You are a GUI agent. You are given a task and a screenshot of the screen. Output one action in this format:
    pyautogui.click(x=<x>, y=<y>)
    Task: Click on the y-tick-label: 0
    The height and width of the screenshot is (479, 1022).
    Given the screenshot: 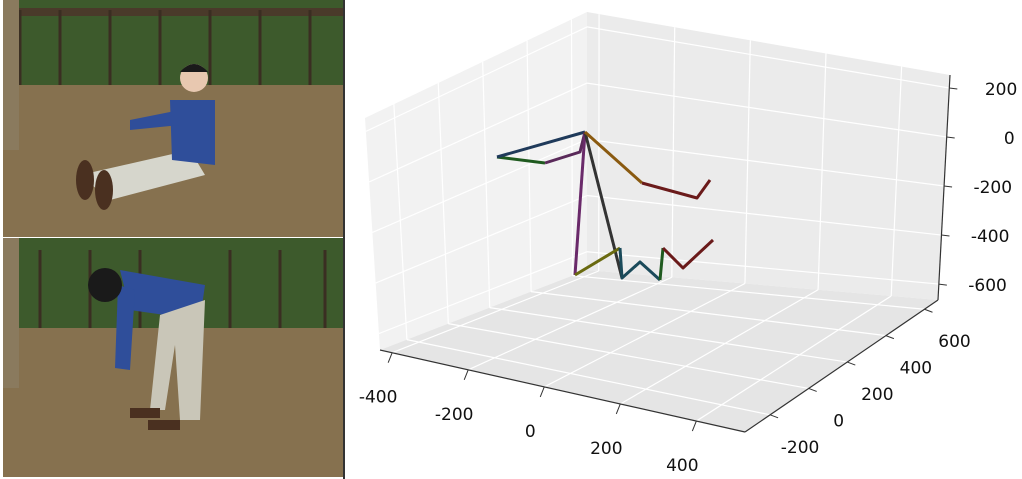 What is the action you would take?
    pyautogui.click(x=838, y=421)
    